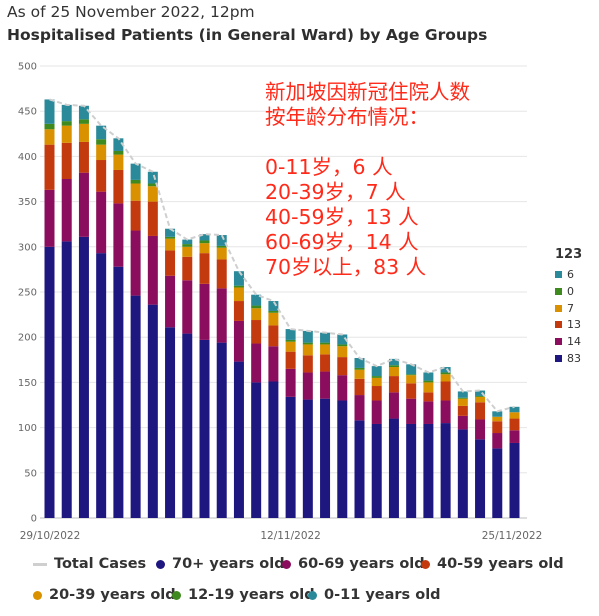 The height and width of the screenshot is (616, 599). I want to click on legend-item: Total Cases, so click(89, 564).